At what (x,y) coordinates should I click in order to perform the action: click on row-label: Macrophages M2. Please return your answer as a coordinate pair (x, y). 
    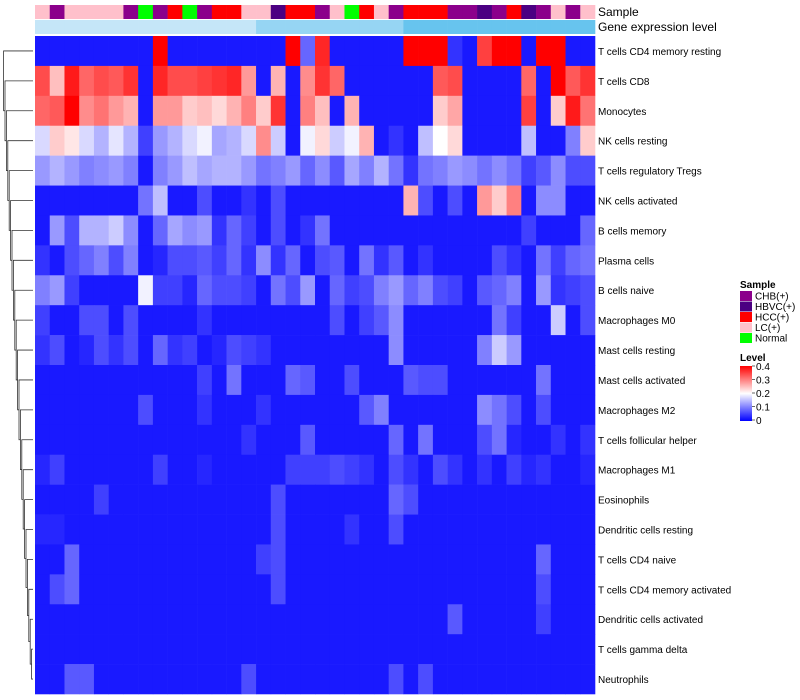
    Looking at the image, I should click on (637, 411).